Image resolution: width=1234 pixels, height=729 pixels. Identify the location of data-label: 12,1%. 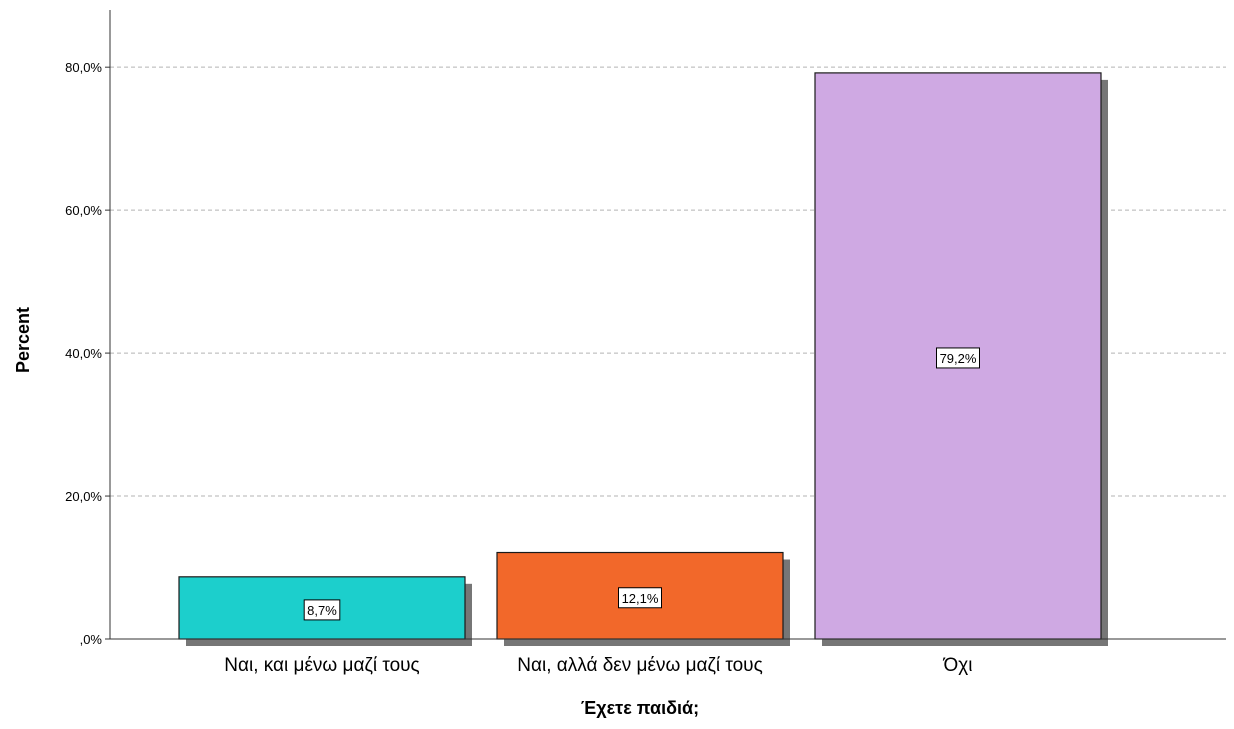
(640, 598).